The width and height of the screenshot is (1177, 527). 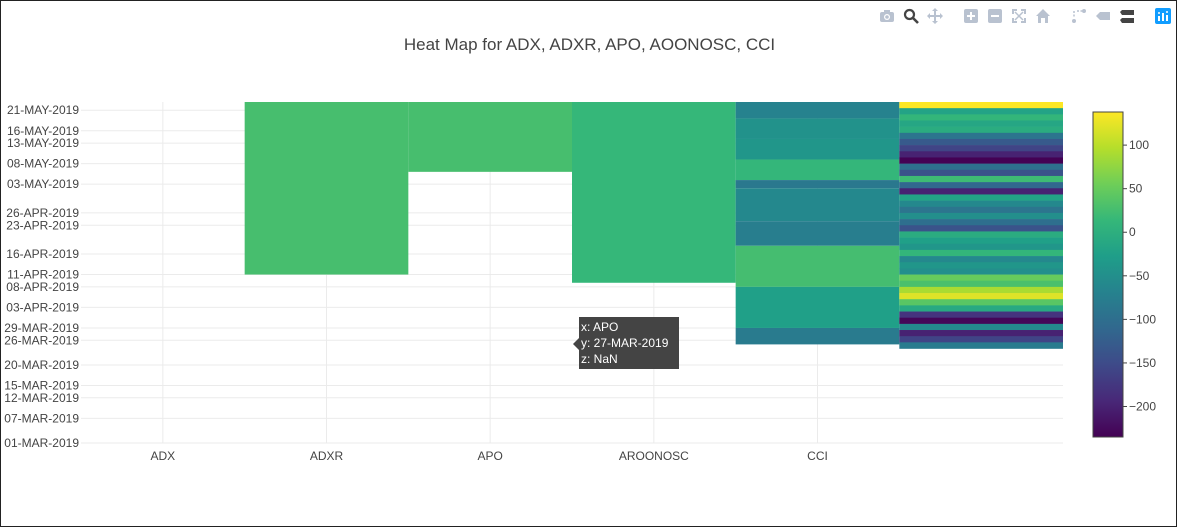 I want to click on colorbar-tick-label: 100, so click(x=1139, y=145).